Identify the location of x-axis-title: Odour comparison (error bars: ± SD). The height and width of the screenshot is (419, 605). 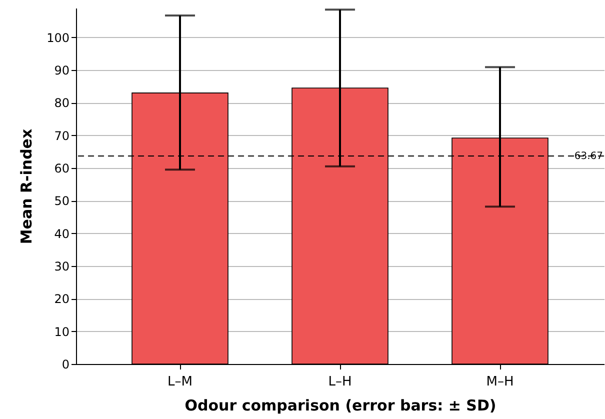
(340, 405).